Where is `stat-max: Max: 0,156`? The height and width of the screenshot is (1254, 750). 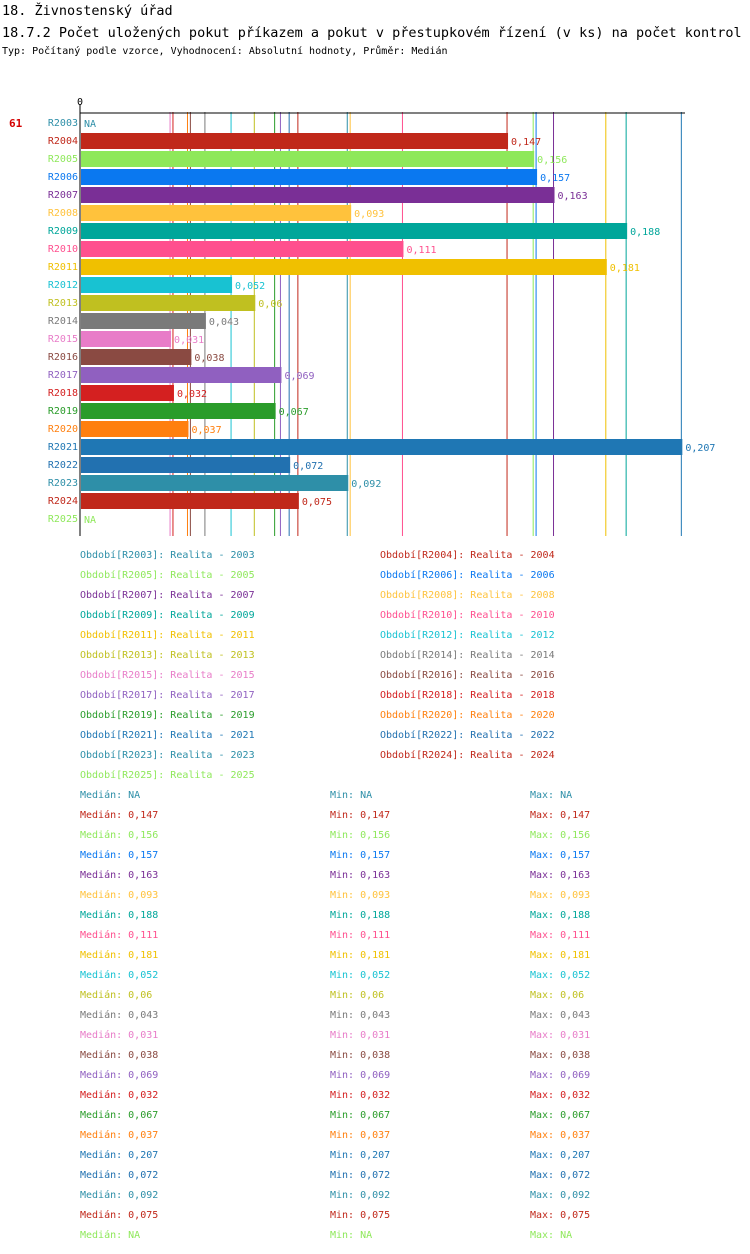
stat-max: Max: 0,156 is located at coordinates (560, 835).